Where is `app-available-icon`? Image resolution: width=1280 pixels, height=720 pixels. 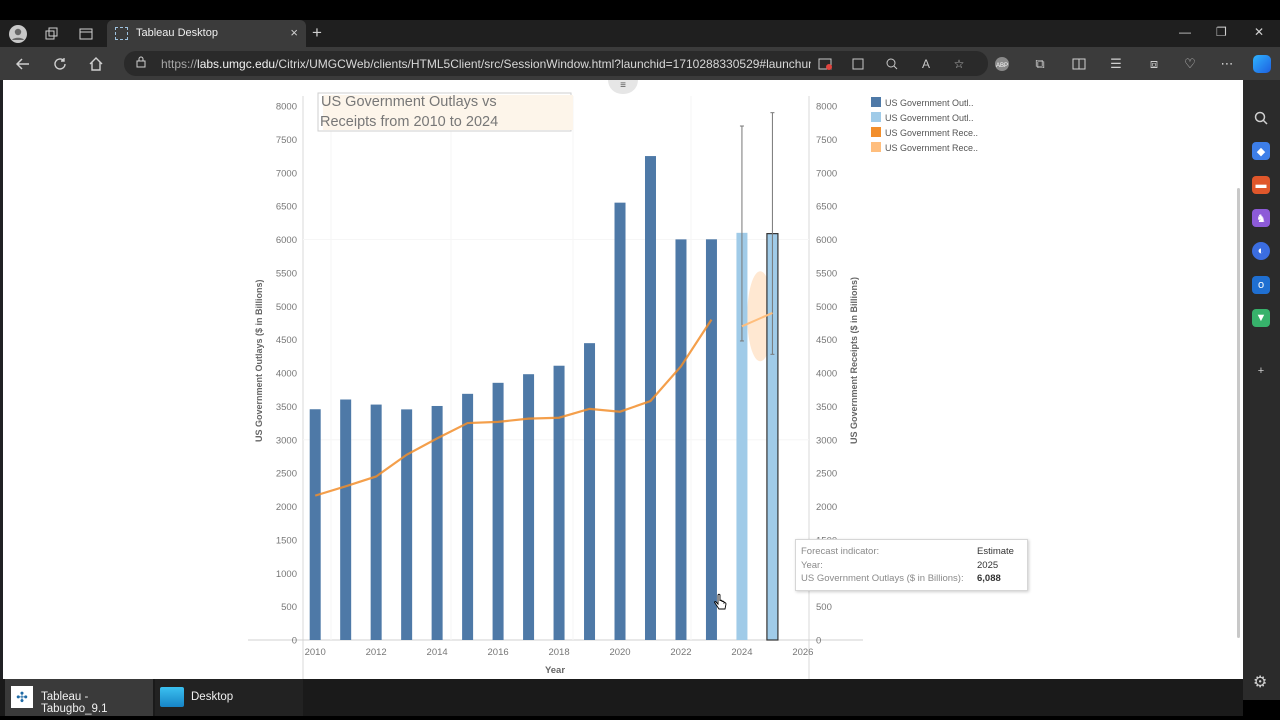
app-available-icon is located at coordinates (858, 64).